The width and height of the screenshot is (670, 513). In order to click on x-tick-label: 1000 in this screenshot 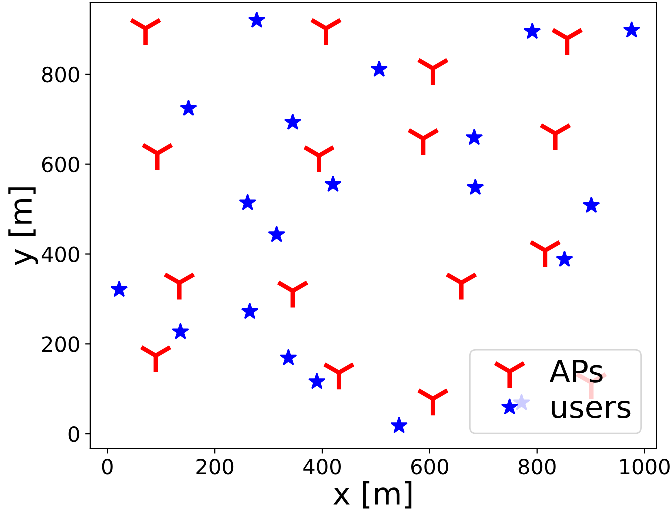, I will do `click(645, 466)`.